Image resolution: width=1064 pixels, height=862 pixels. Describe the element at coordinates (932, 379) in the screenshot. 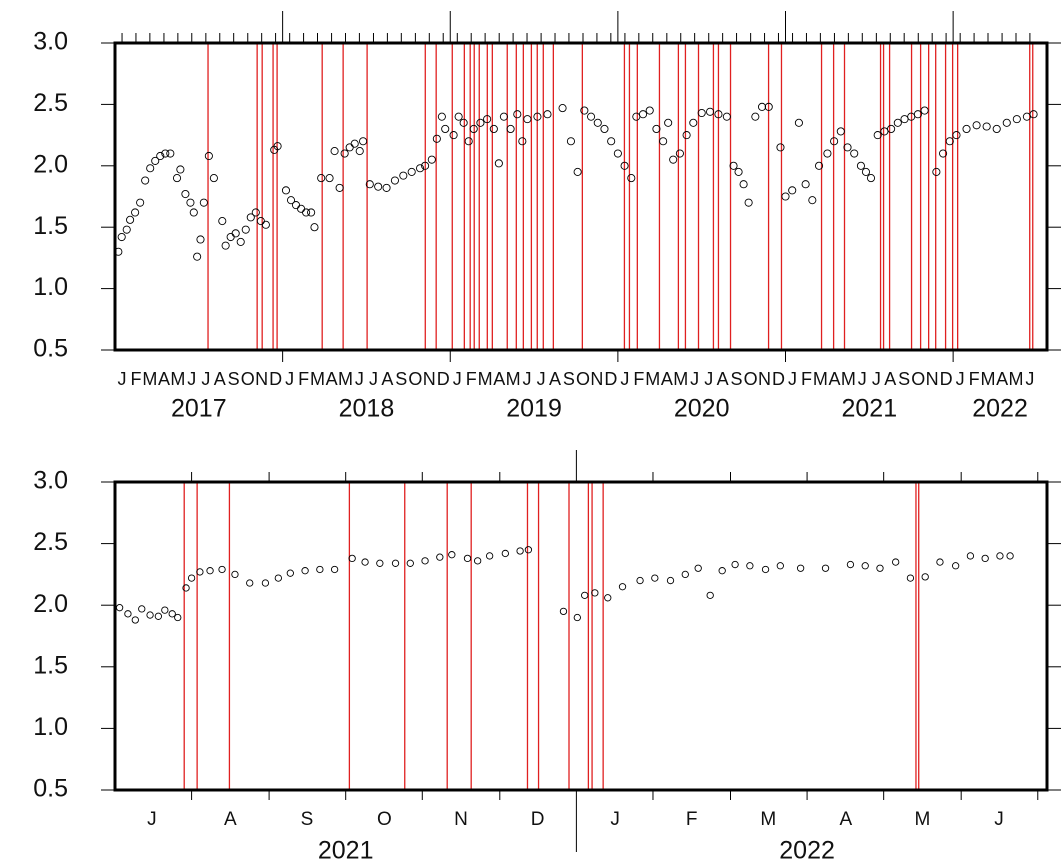

I see `x-tick-label: N` at that location.